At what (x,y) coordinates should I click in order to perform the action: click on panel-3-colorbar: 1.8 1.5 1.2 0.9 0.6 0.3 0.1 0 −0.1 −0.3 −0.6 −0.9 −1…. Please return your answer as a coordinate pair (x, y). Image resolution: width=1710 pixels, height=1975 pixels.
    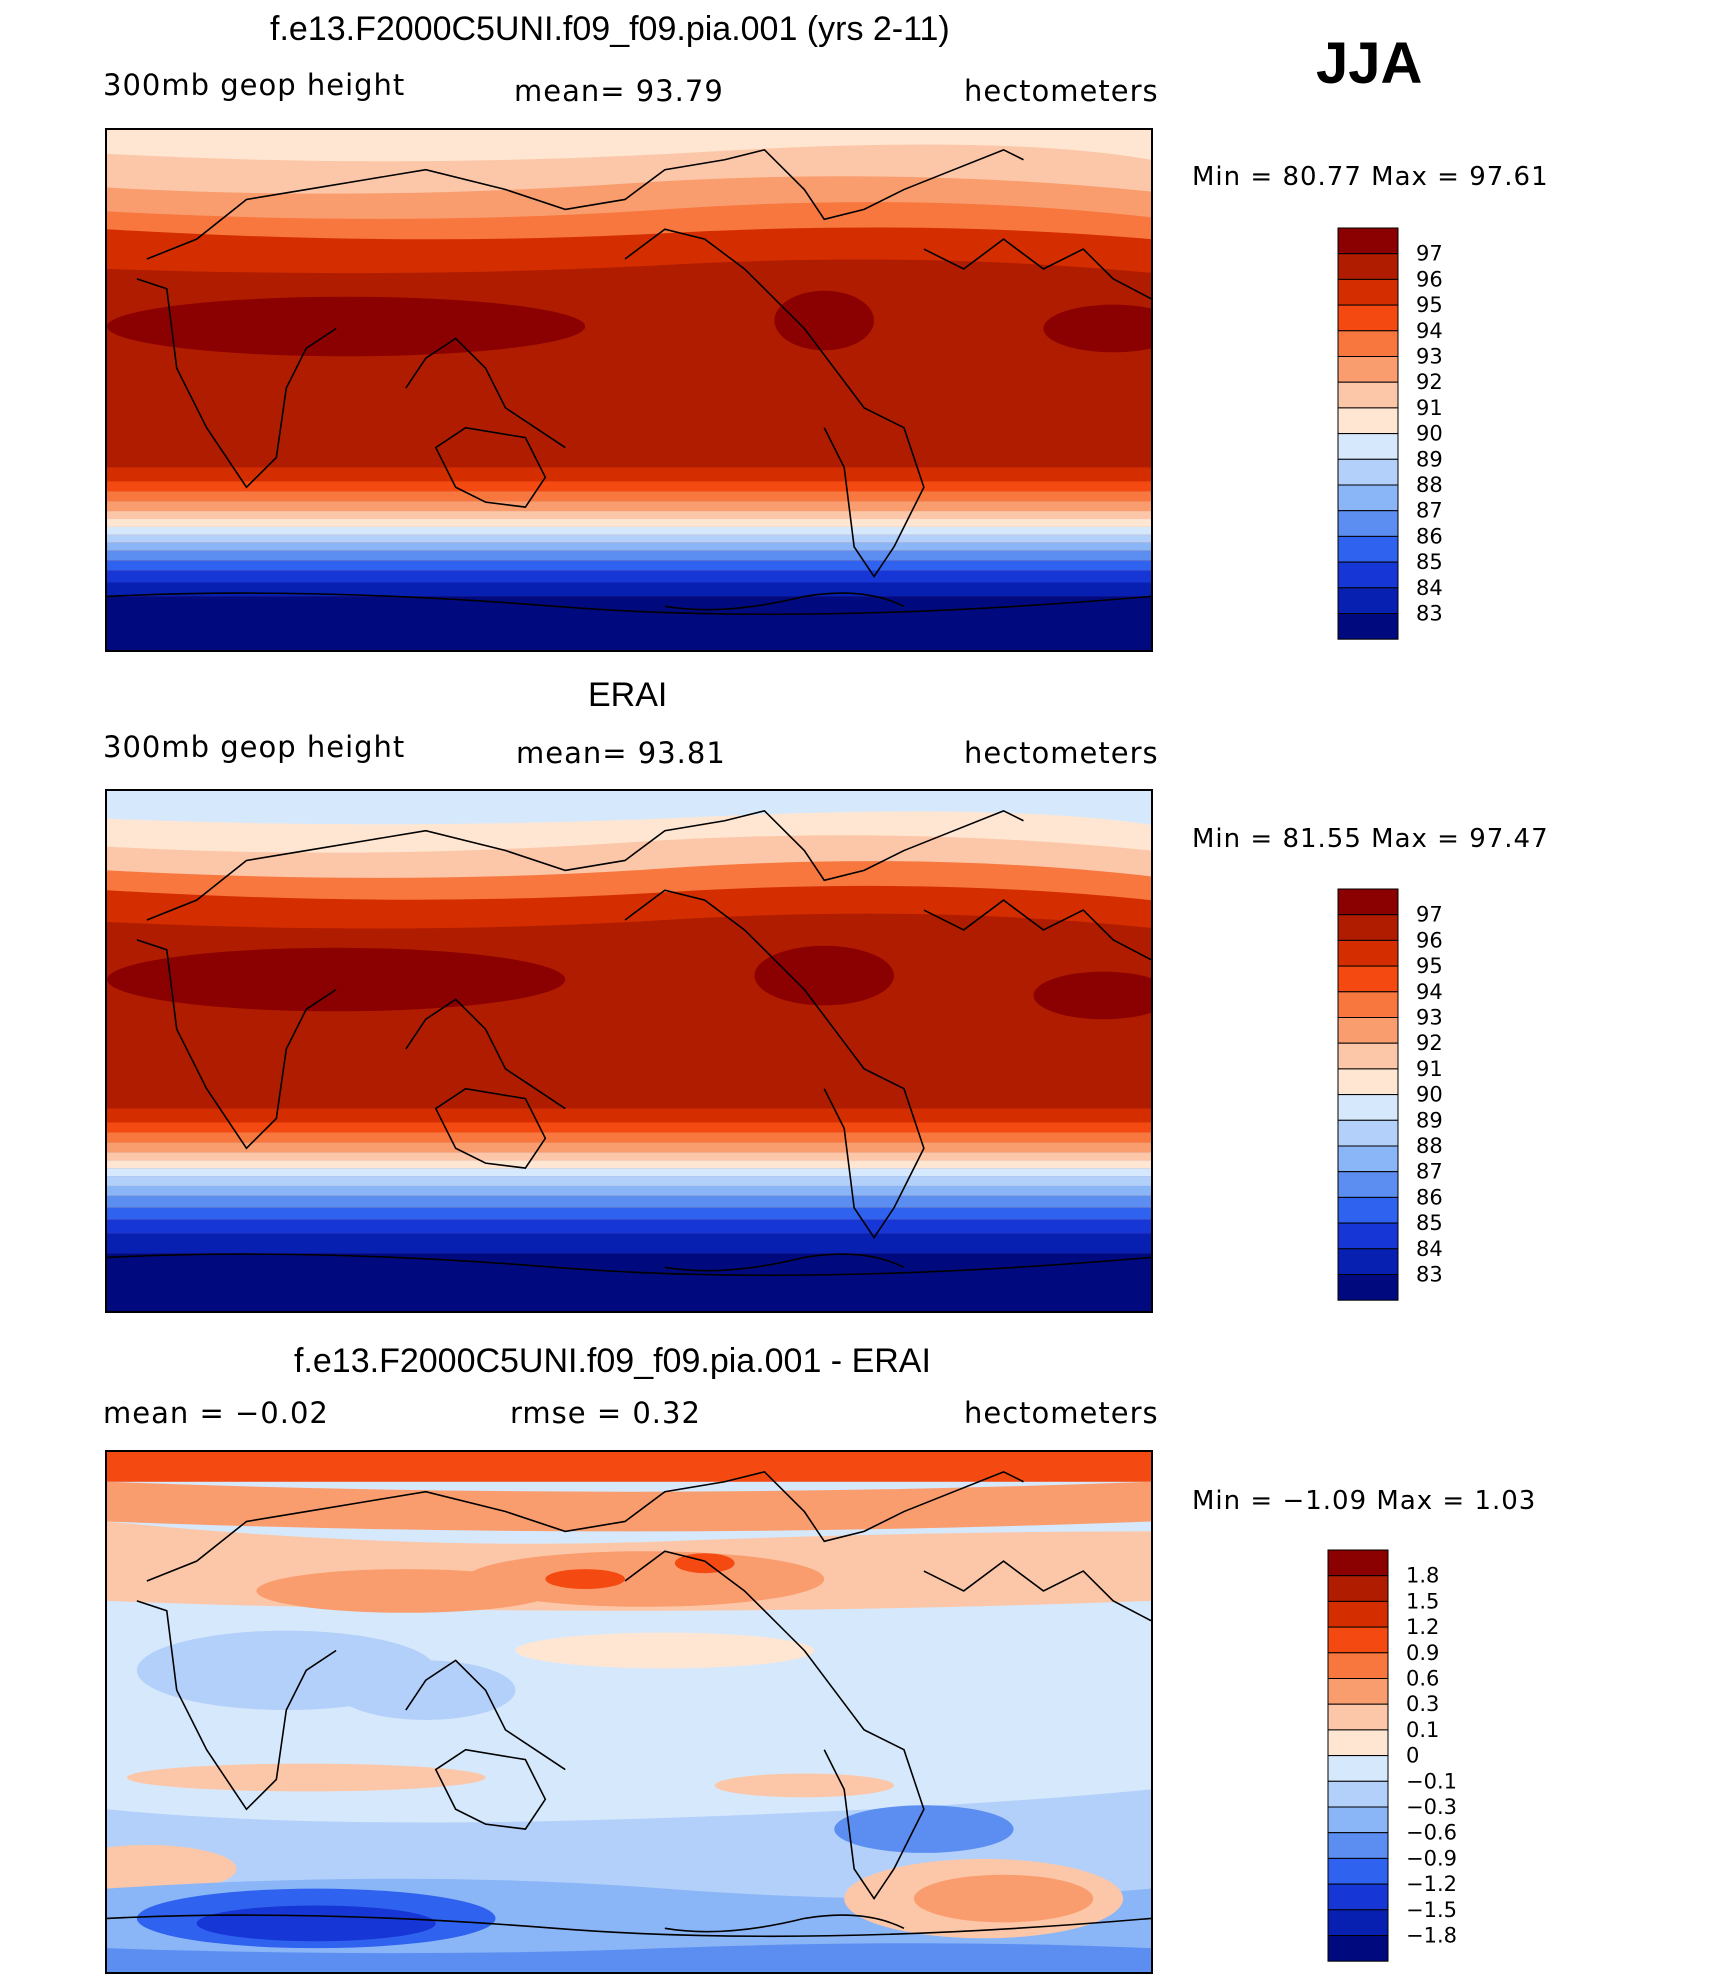
    Looking at the image, I should click on (1417, 1762).